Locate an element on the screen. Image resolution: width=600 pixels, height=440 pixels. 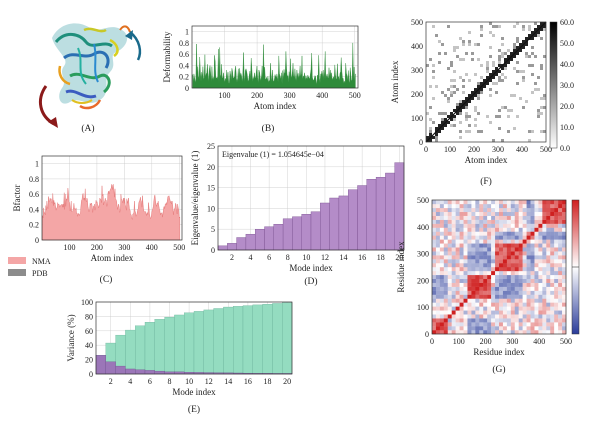
bfactor-series-area is located at coordinates (111, 212).